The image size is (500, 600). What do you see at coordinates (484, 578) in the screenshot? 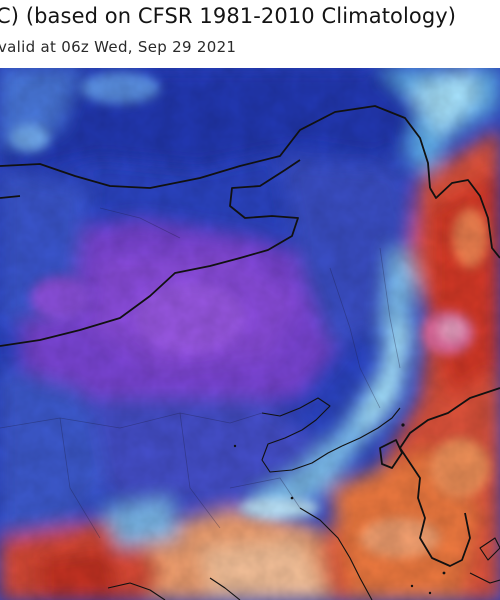
I see `coastline-japan` at bounding box center [484, 578].